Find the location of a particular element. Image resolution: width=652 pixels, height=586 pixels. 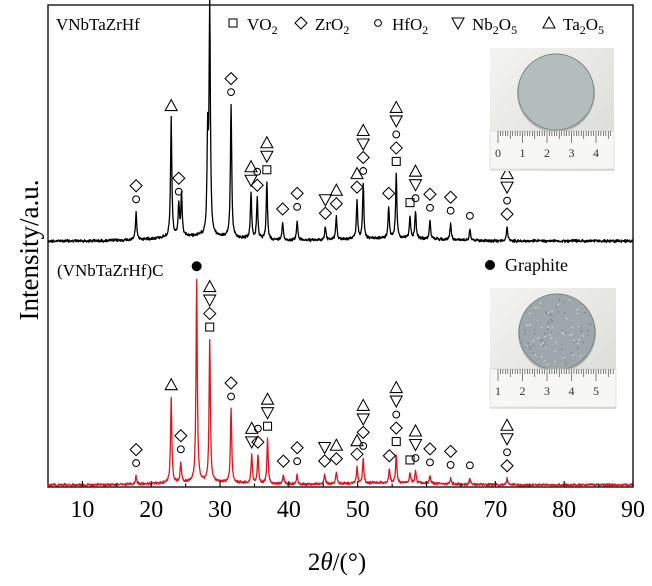

x-tick-label: 60 is located at coordinates (427, 510).